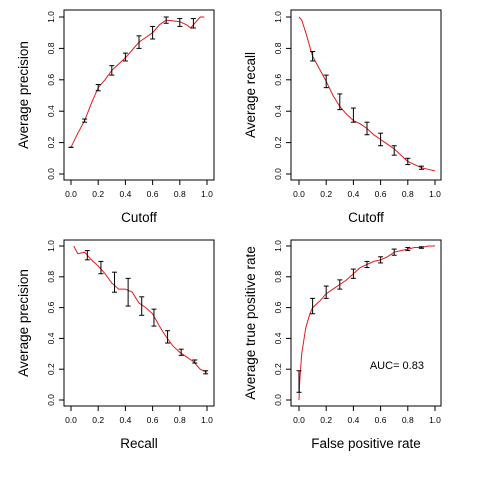 The image size is (480, 480). What do you see at coordinates (366, 443) in the screenshot?
I see `x-axis-title: False positive rate` at bounding box center [366, 443].